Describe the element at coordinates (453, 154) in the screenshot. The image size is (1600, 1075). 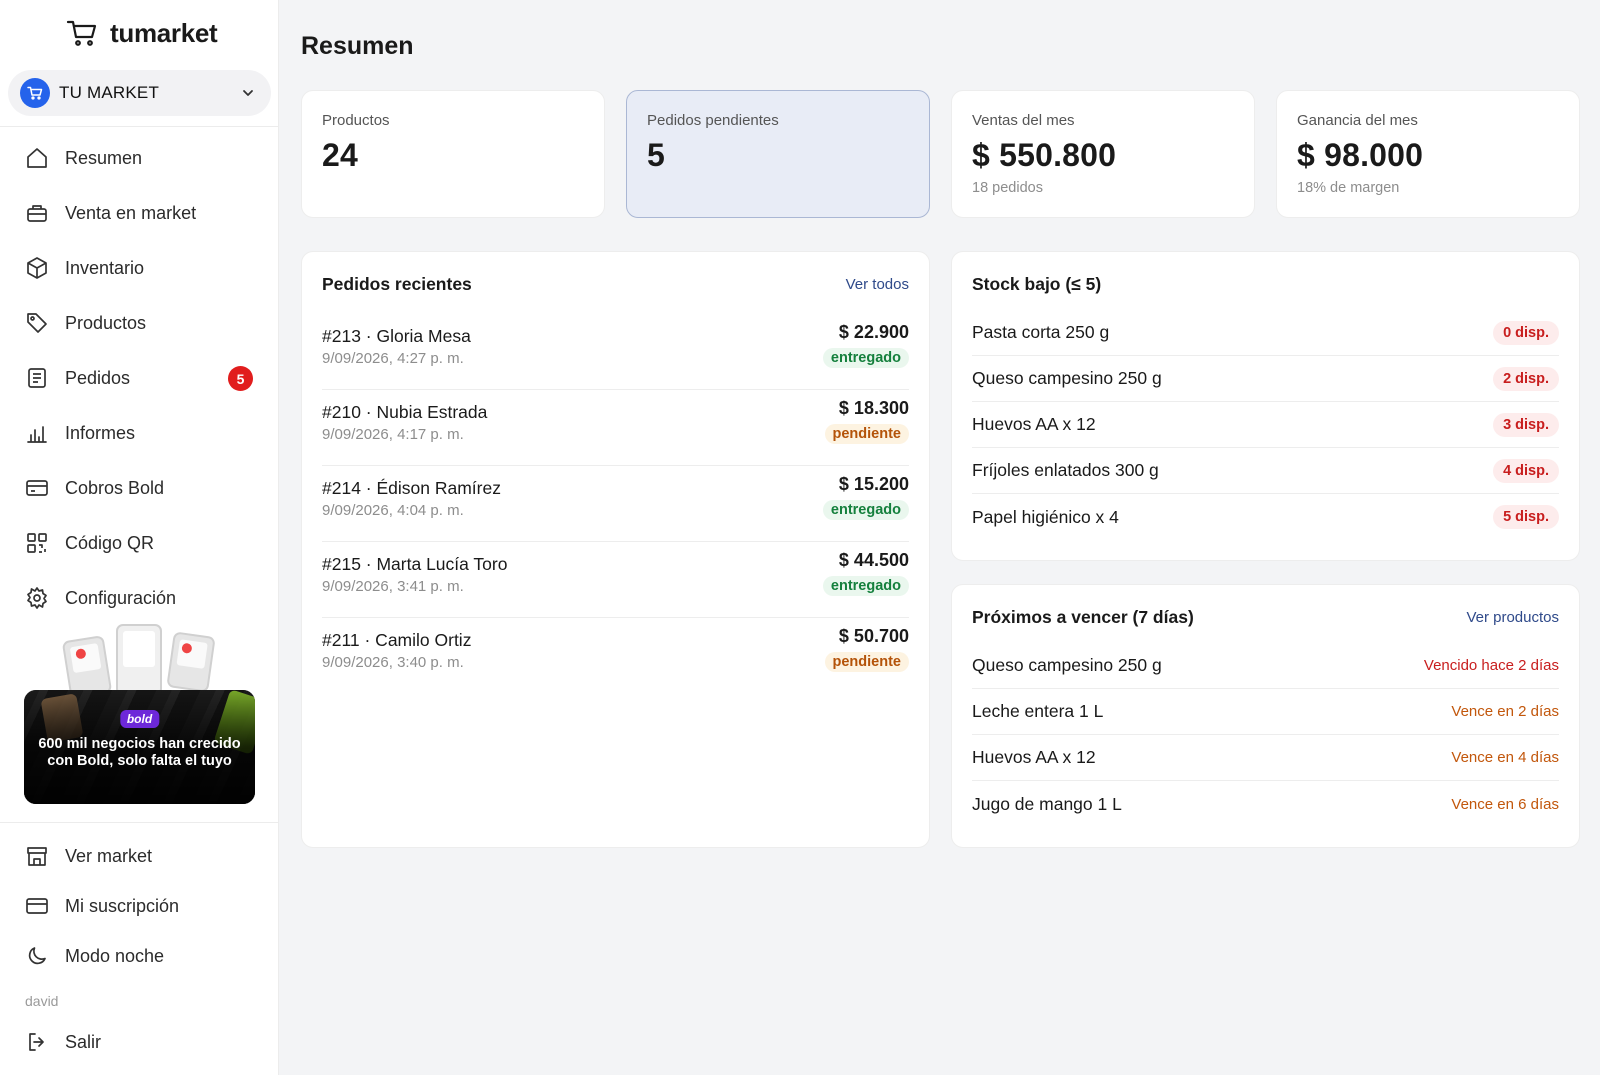
I see `stat-card-productos: Productos 24` at that location.